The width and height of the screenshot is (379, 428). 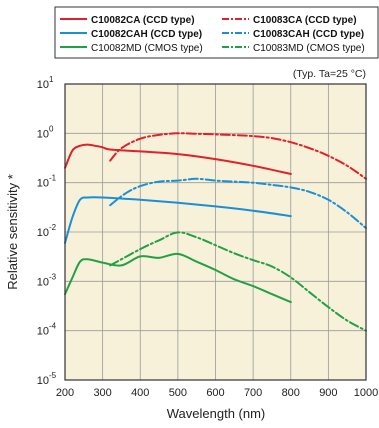 What do you see at coordinates (12, 232) in the screenshot?
I see `y-axis-label: Relative sensitivity *` at bounding box center [12, 232].